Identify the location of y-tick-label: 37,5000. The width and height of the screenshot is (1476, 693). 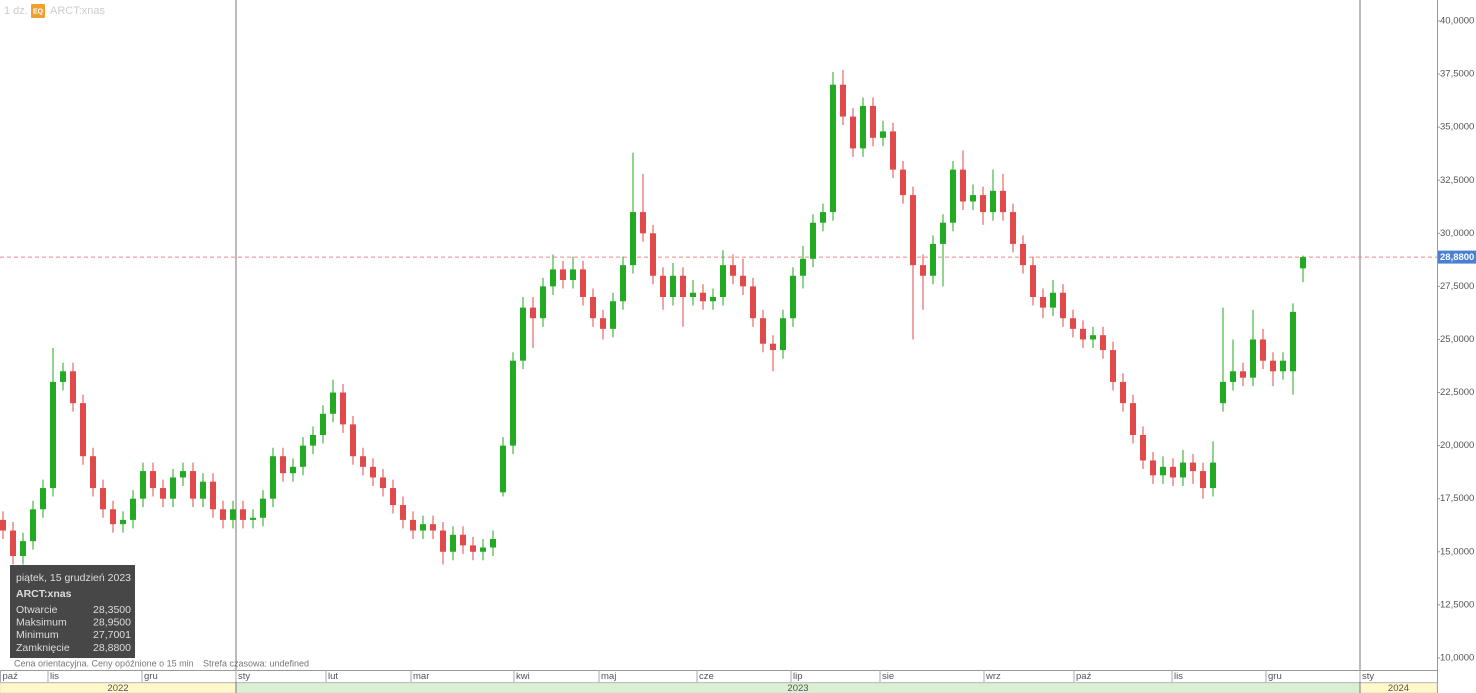
(1457, 74).